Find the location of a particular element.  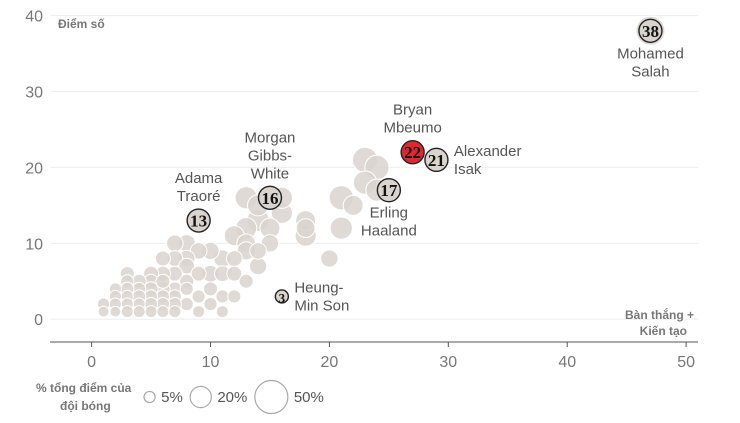

y-axis-title: Điểm số is located at coordinates (81, 24).